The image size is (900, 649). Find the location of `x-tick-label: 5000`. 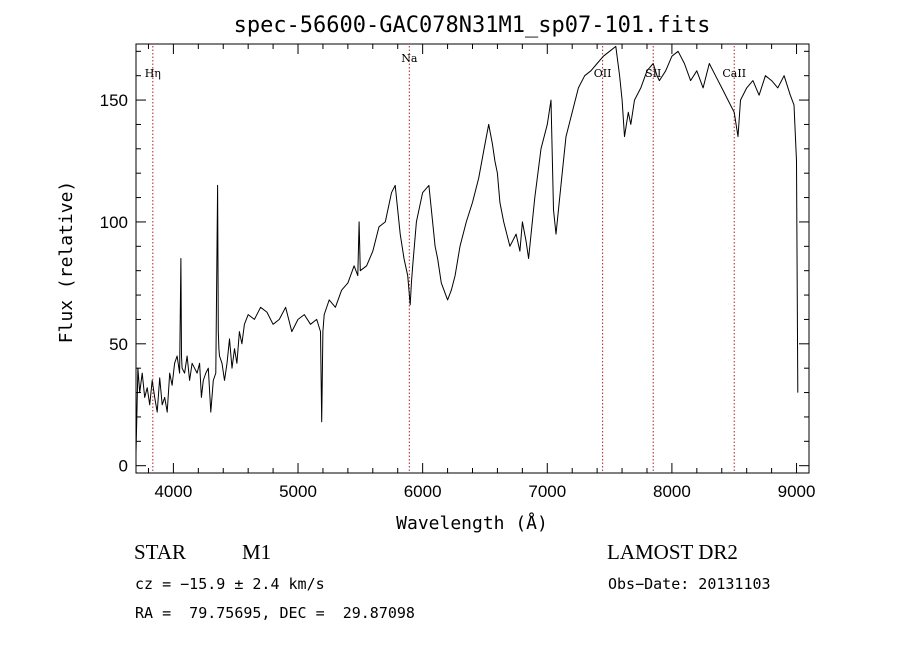

x-tick-label: 5000 is located at coordinates (298, 491).